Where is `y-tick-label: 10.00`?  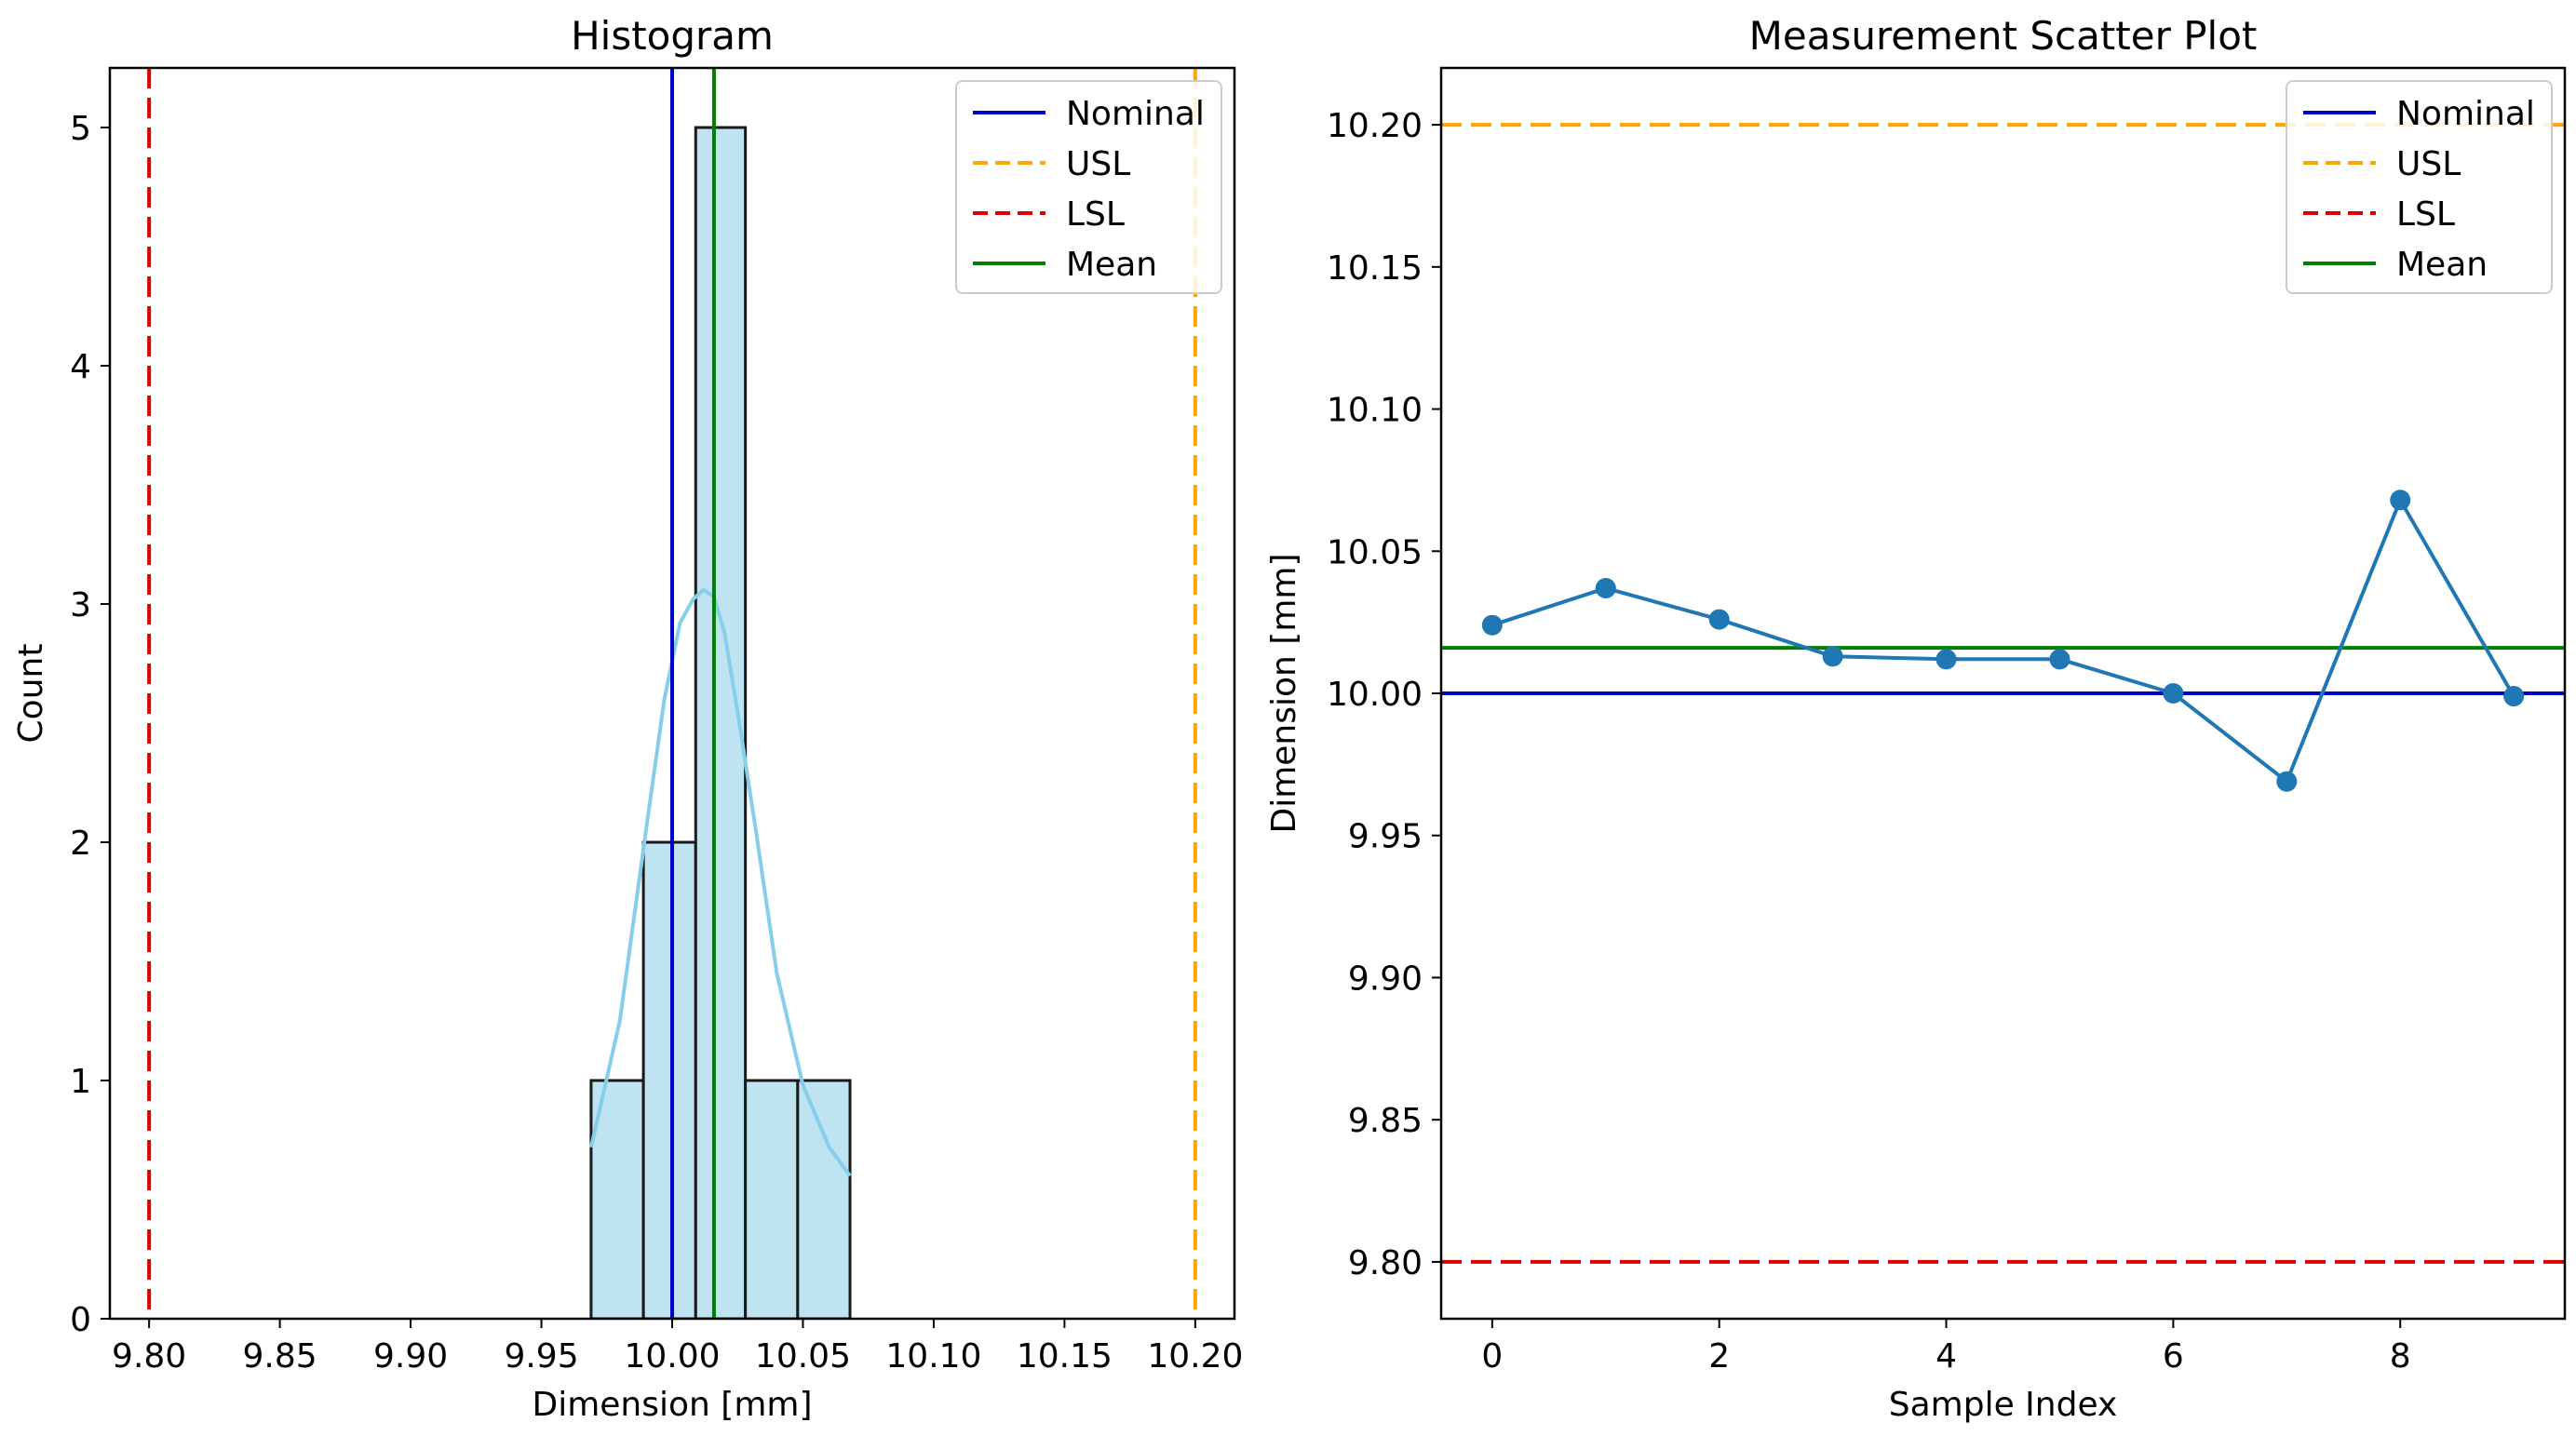
y-tick-label: 10.00 is located at coordinates (1375, 695).